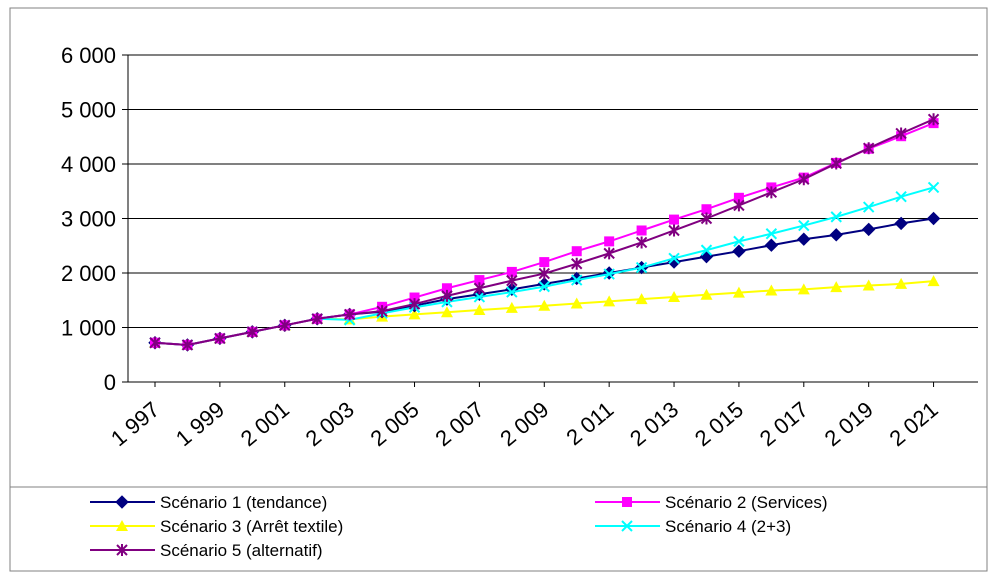  Describe the element at coordinates (88, 219) in the screenshot. I see `y-tick-label: 3 000` at that location.